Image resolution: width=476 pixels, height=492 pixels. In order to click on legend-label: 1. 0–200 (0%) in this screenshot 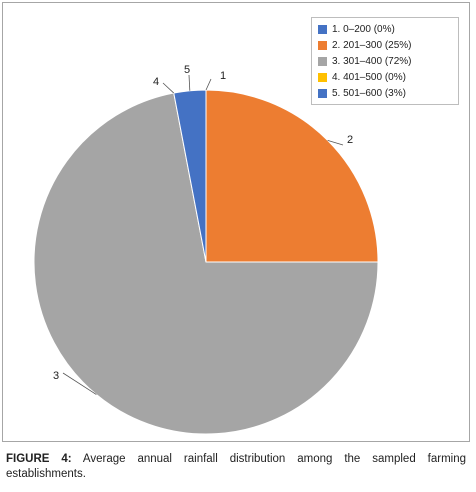, I will do `click(363, 29)`.